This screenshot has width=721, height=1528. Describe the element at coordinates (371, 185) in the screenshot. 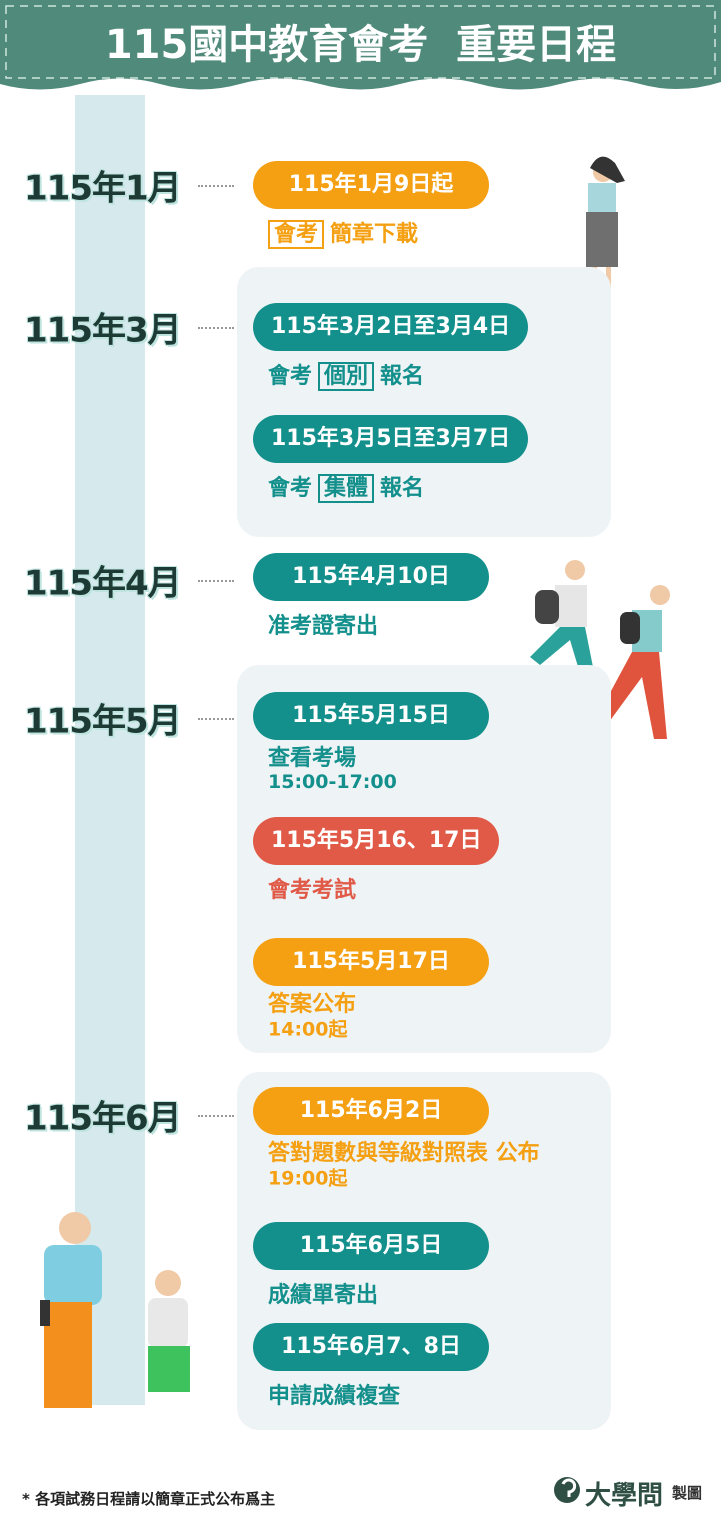

I see `date-pill: 115年1月9日起` at that location.